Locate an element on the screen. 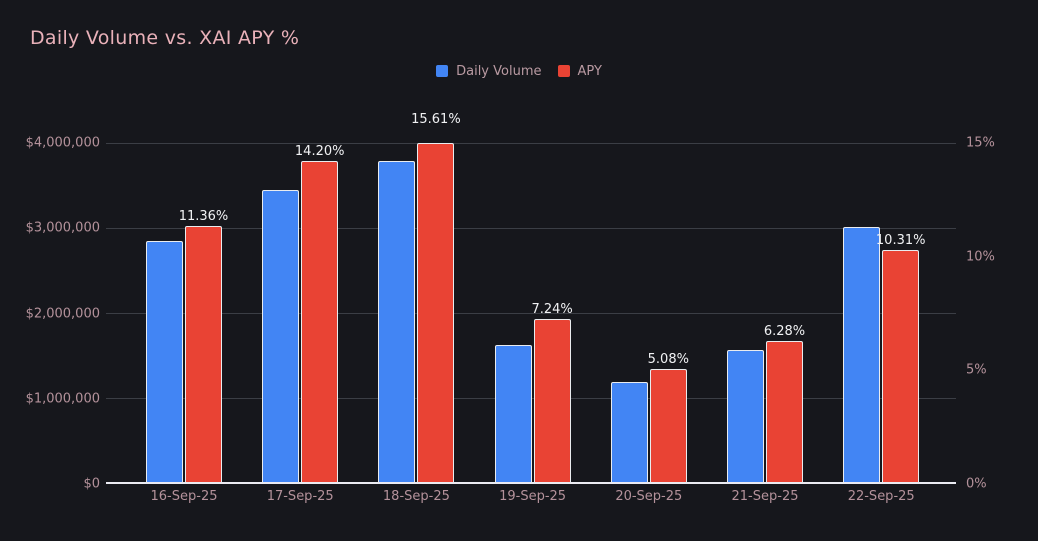 This screenshot has height=541, width=1038. right-axis-tick: 0% is located at coordinates (976, 484).